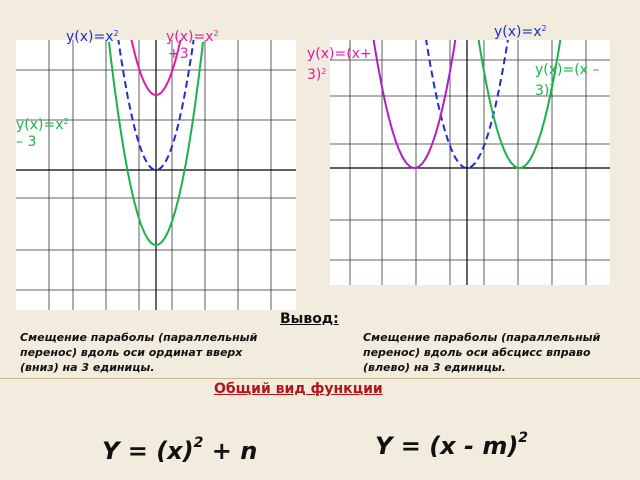 The height and width of the screenshot is (480, 640). What do you see at coordinates (414, 105) in the screenshot?
I see `parabola-x-plus-3-squared` at bounding box center [414, 105].